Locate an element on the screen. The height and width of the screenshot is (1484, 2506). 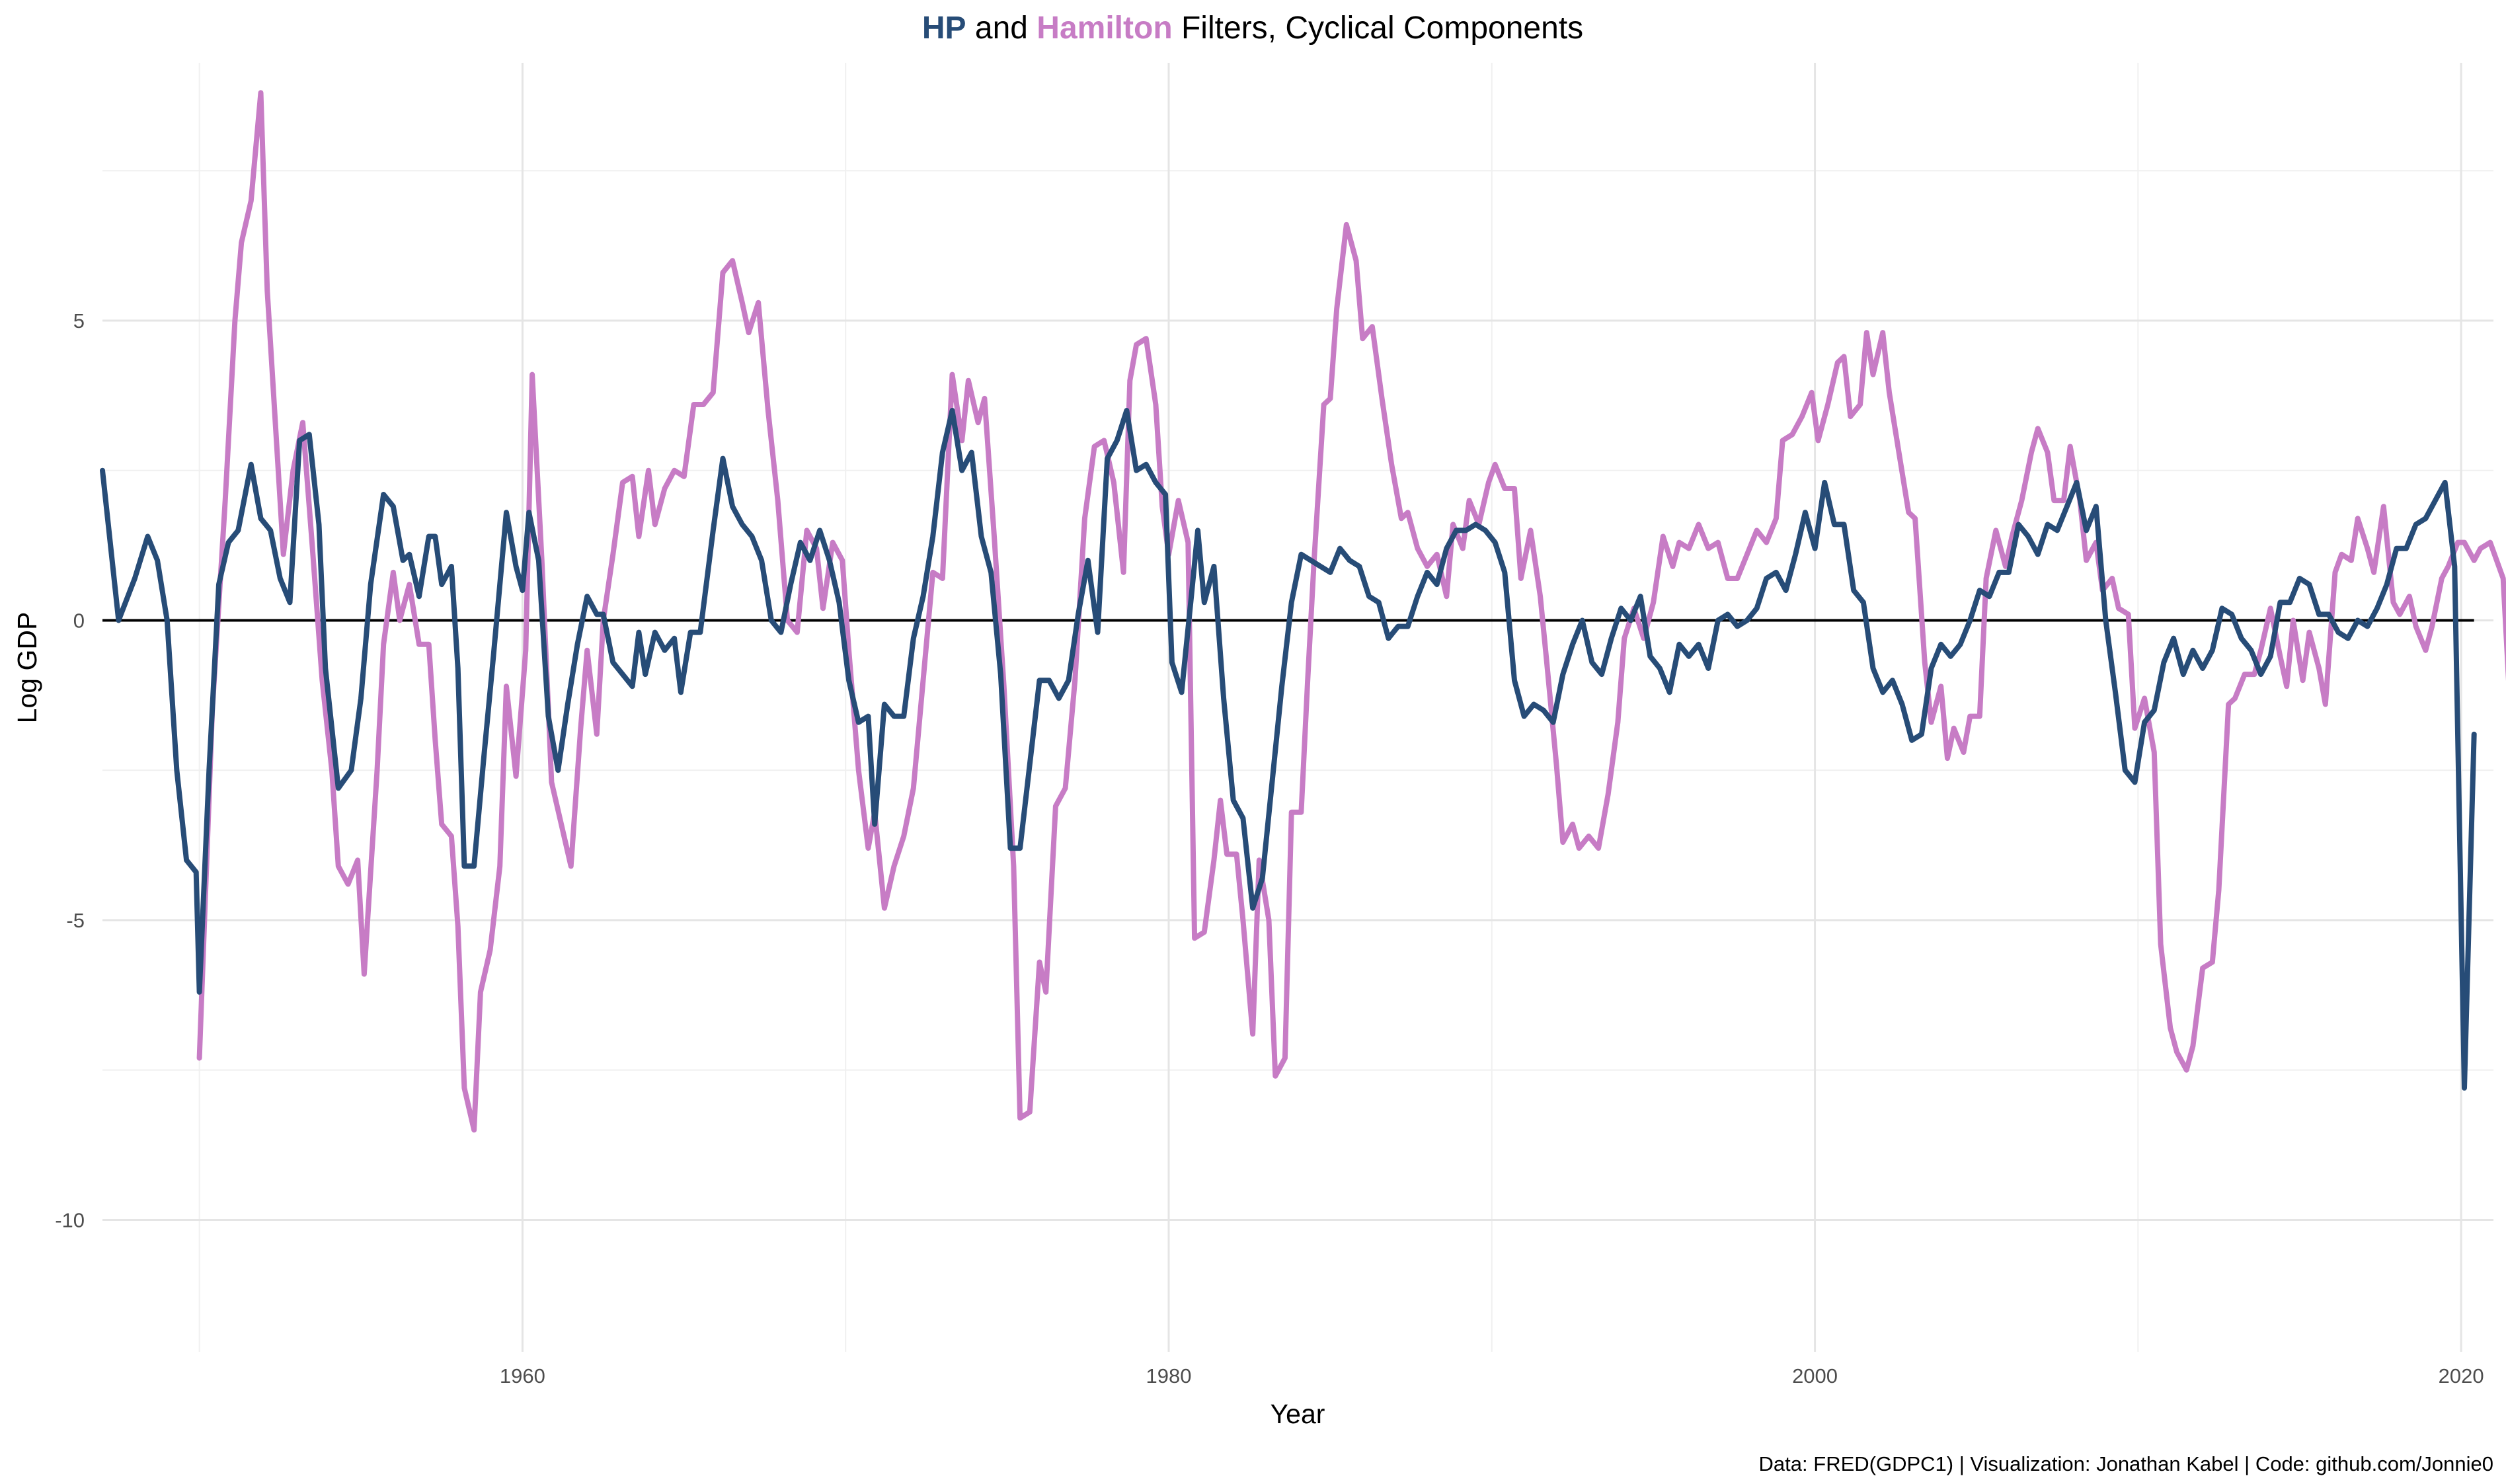
y-tick-label: -10 is located at coordinates (70, 1219).